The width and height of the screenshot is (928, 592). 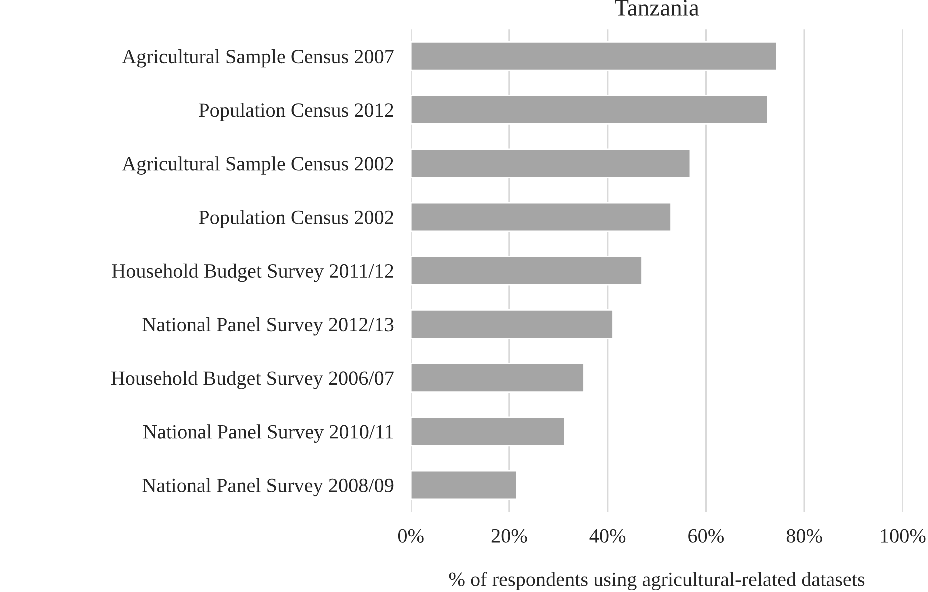 What do you see at coordinates (804, 536) in the screenshot?
I see `x-tick-label: 80%` at bounding box center [804, 536].